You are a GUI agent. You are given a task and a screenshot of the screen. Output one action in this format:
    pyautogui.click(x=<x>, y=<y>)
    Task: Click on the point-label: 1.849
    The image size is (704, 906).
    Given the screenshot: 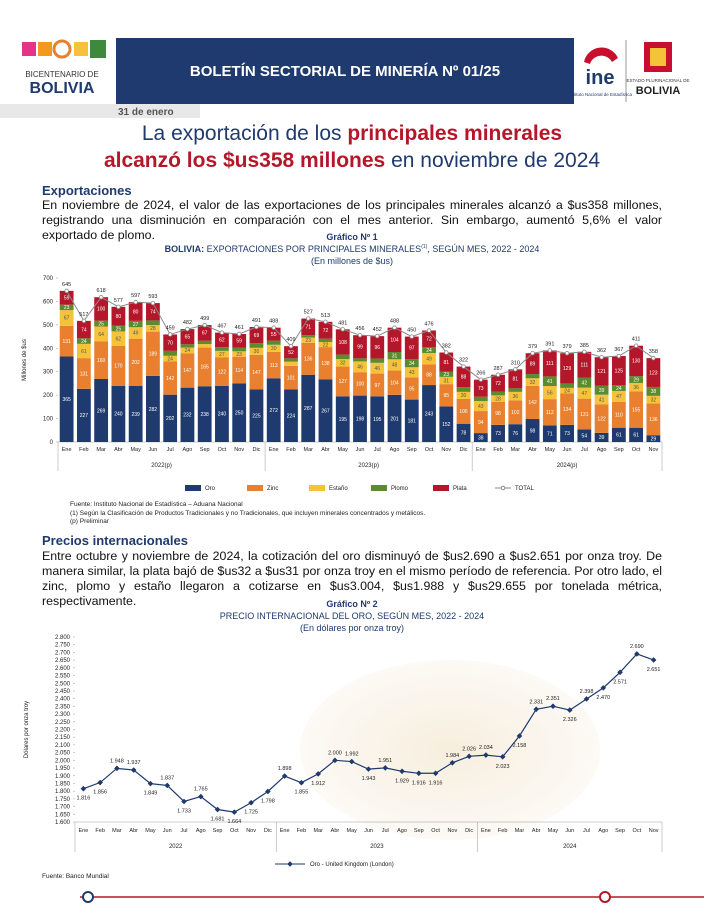 What is the action you would take?
    pyautogui.click(x=151, y=794)
    